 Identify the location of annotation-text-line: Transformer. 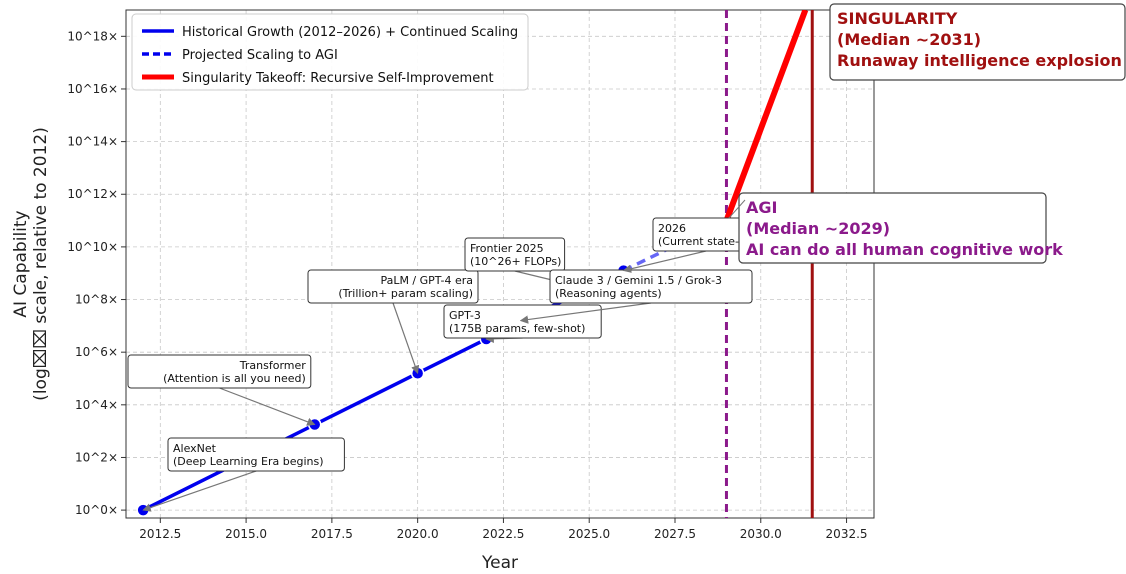
(272, 365).